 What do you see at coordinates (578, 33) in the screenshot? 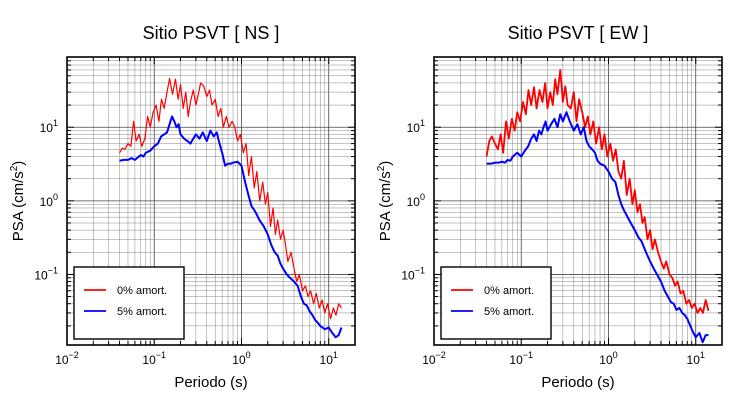
I see `chart-title: Sitio PSVT [ EW ]` at bounding box center [578, 33].